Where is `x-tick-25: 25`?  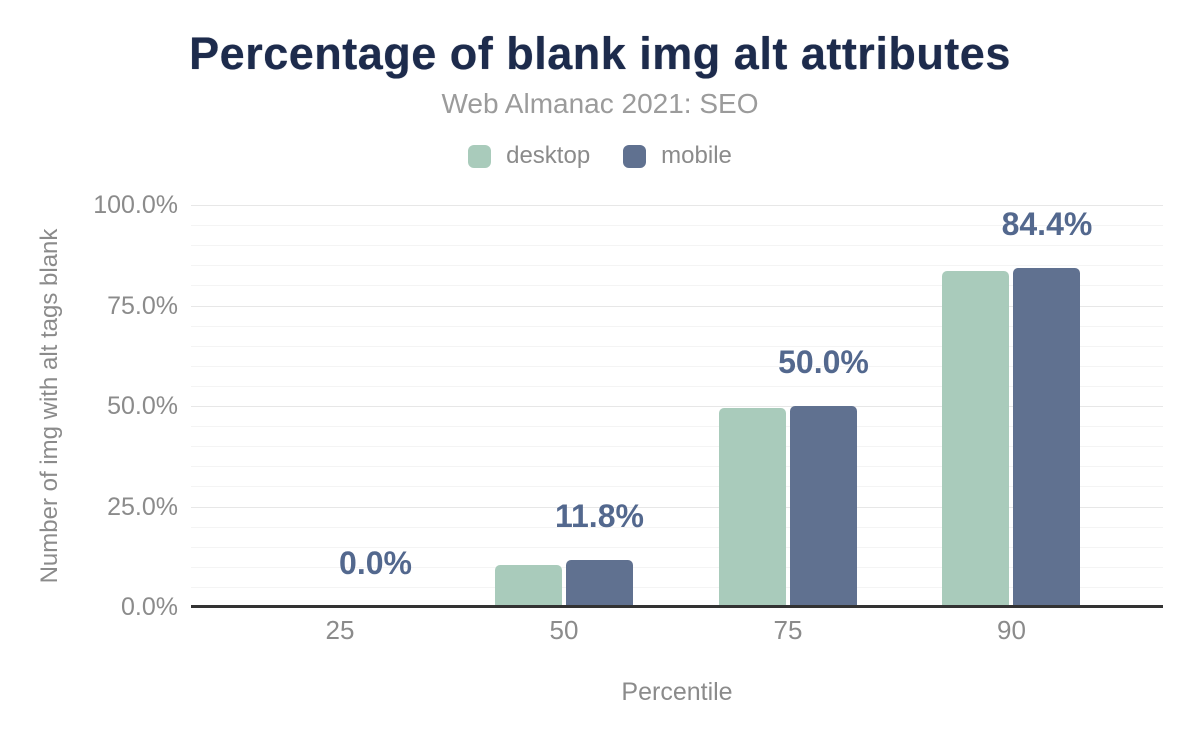
x-tick-25: 25 is located at coordinates (340, 630).